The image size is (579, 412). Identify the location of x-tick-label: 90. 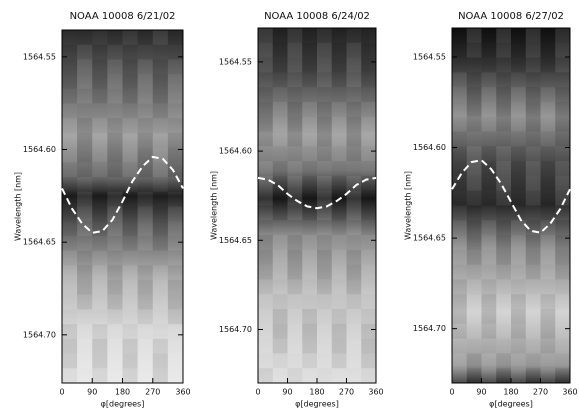
(92, 392).